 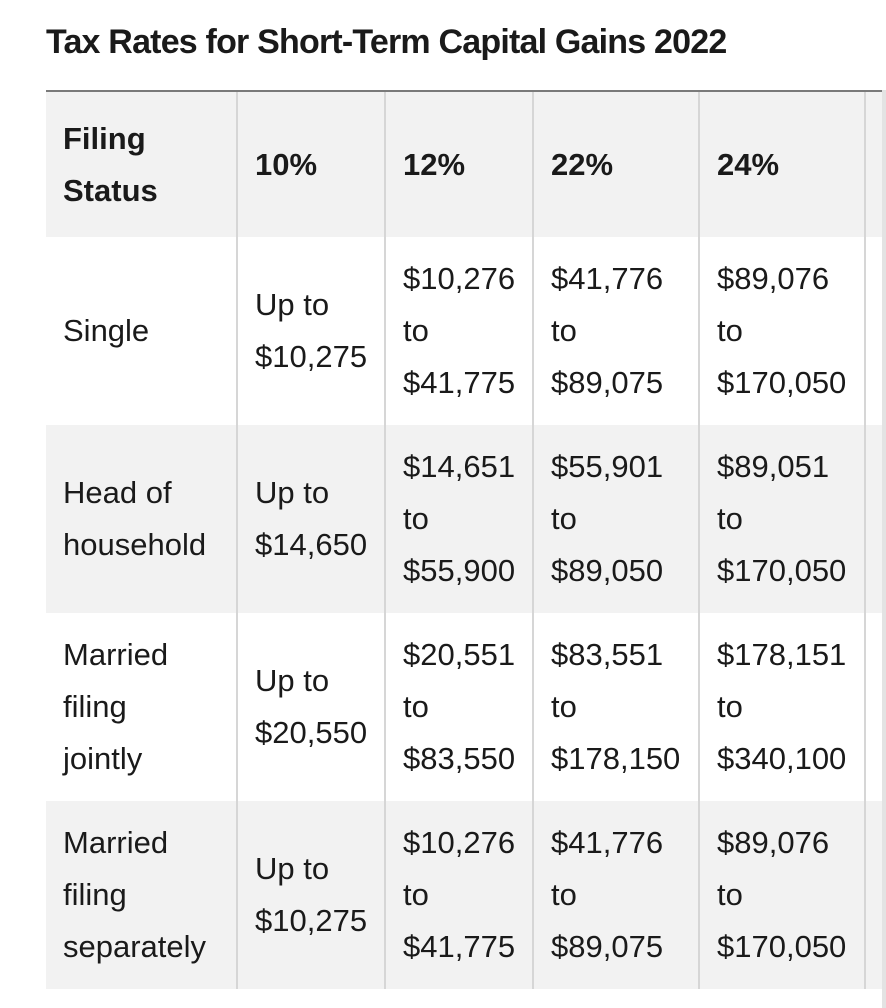 What do you see at coordinates (459, 654) in the screenshot?
I see `cell-line: $20,551` at bounding box center [459, 654].